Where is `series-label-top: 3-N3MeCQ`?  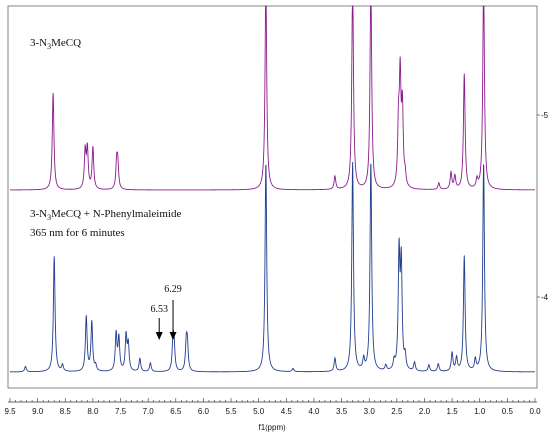 series-label-top: 3-N3MeCQ is located at coordinates (56, 44).